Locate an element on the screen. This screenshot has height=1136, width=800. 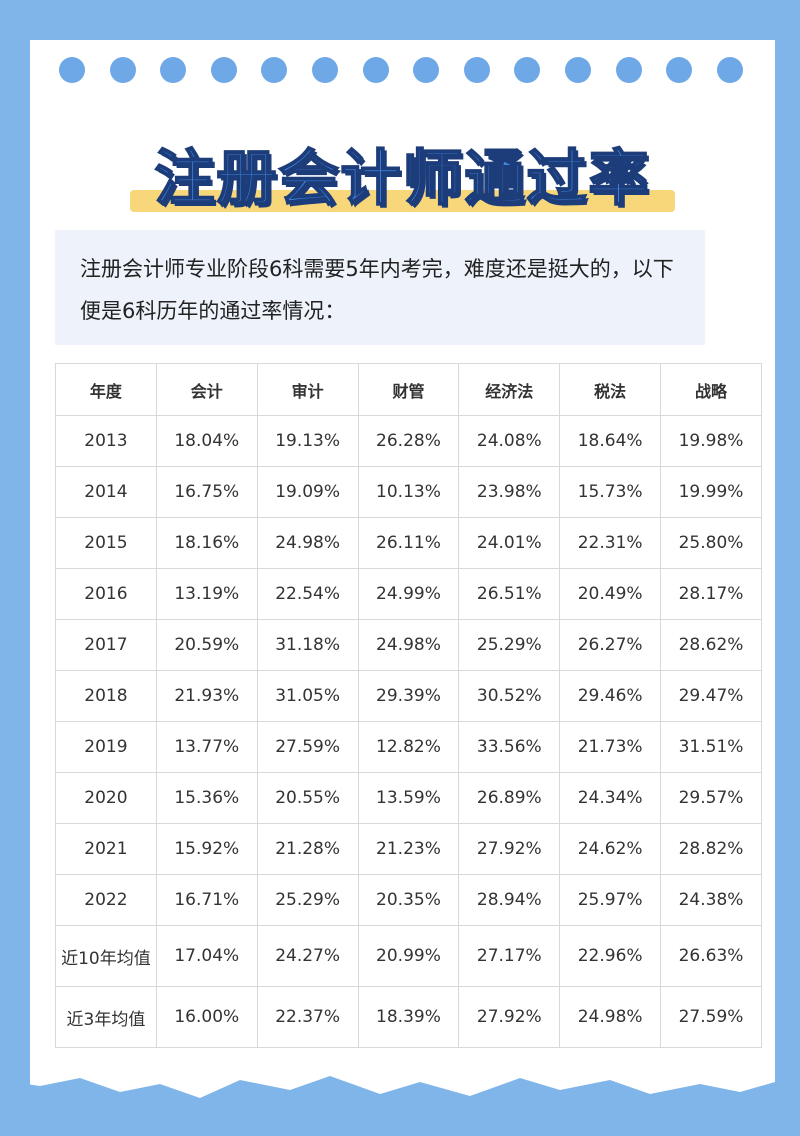
table-row: 2013 18.04% 19.13% 26.28% 24.08% 18.64% 19.98% is located at coordinates (408, 441).